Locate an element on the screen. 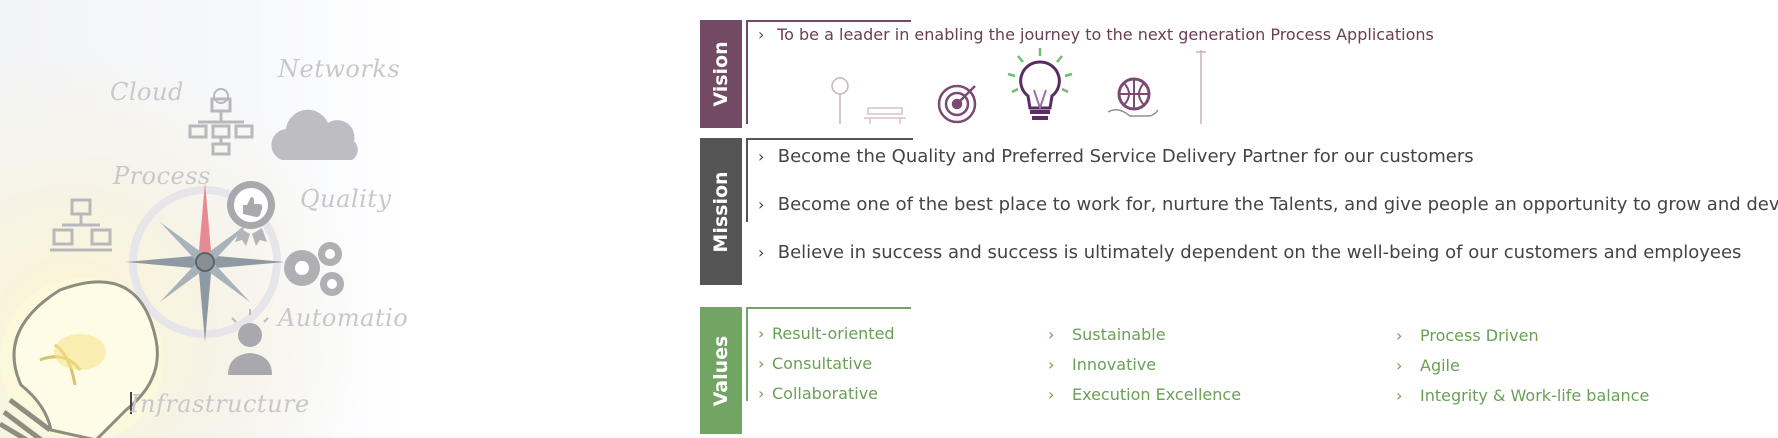 This screenshot has width=1778, height=438. values-bracket is located at coordinates (828, 354).